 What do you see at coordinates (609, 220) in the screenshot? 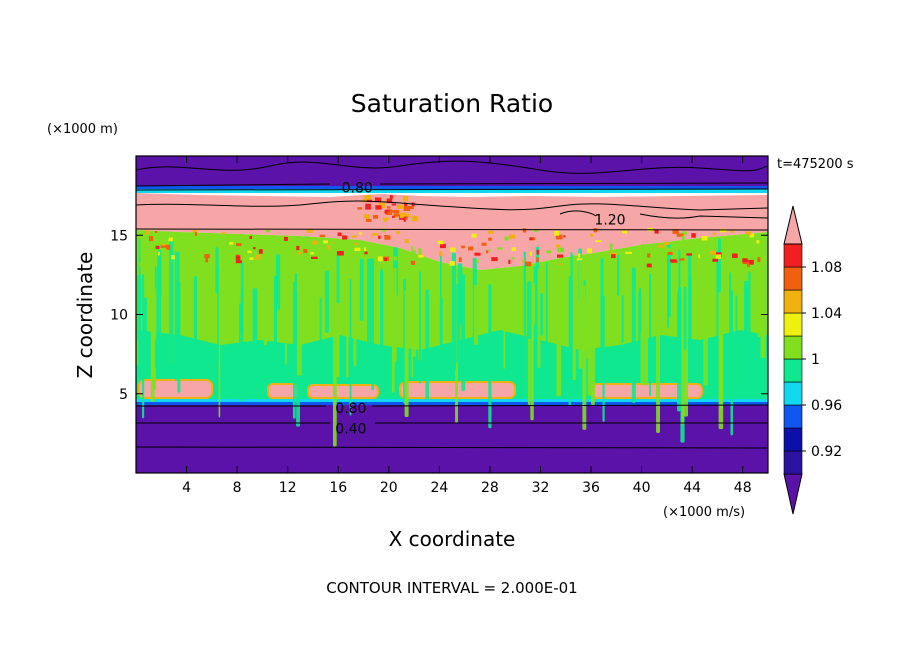
I see `contour-label: 1.20` at bounding box center [609, 220].